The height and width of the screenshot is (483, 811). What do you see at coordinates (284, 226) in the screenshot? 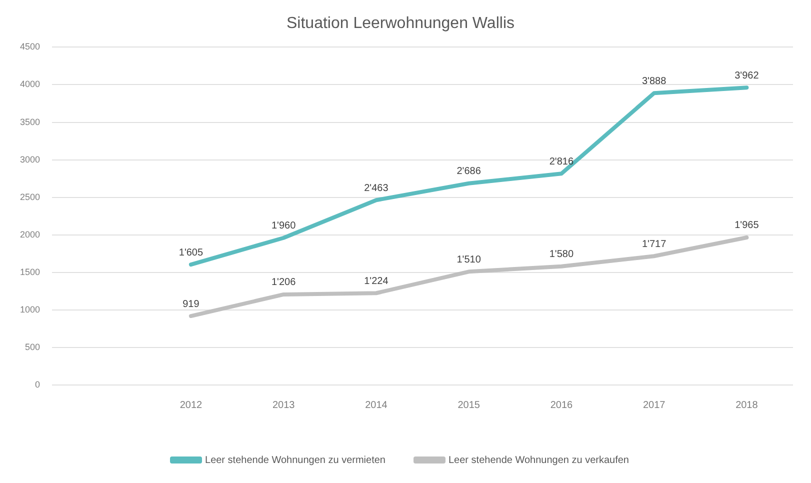
I see `data-label: 1'960` at bounding box center [284, 226].